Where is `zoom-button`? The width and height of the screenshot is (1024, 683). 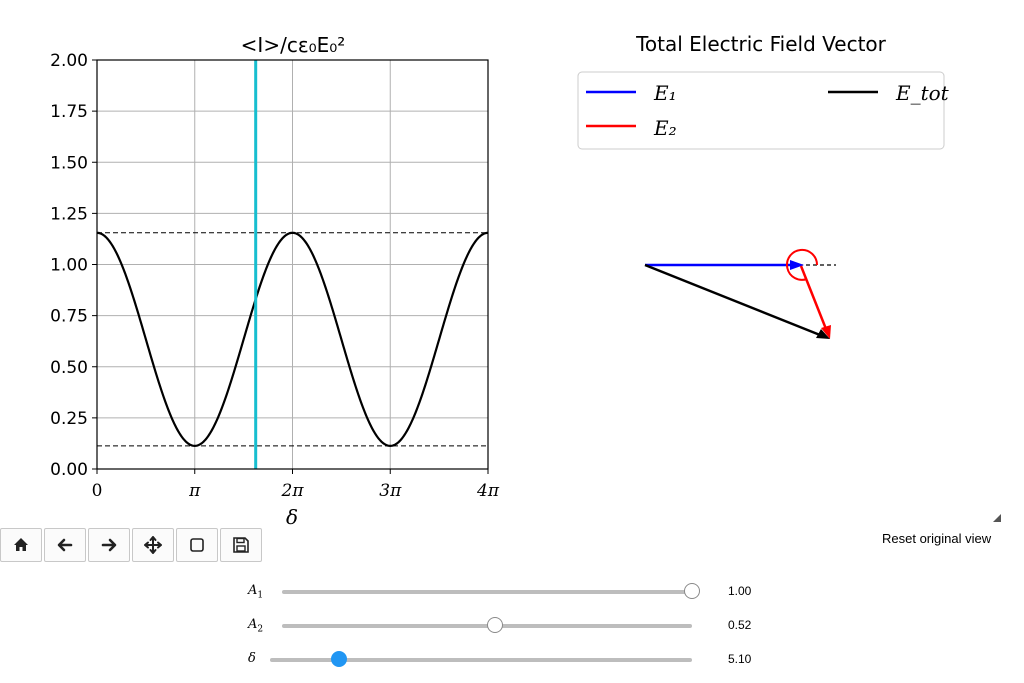
zoom-button is located at coordinates (197, 545).